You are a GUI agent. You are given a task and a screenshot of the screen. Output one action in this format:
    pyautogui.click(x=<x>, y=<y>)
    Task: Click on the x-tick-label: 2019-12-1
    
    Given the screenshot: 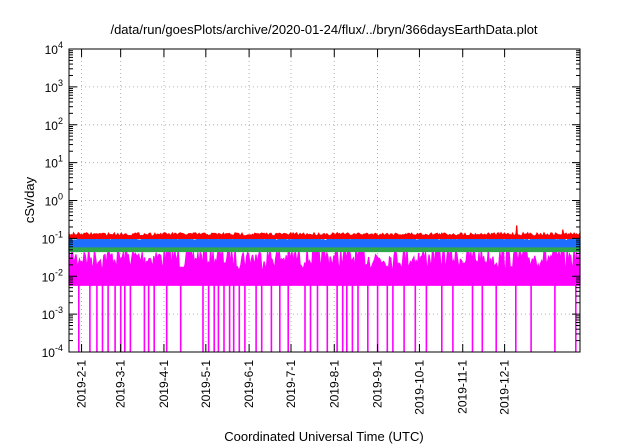 What is the action you would take?
    pyautogui.click(x=505, y=387)
    